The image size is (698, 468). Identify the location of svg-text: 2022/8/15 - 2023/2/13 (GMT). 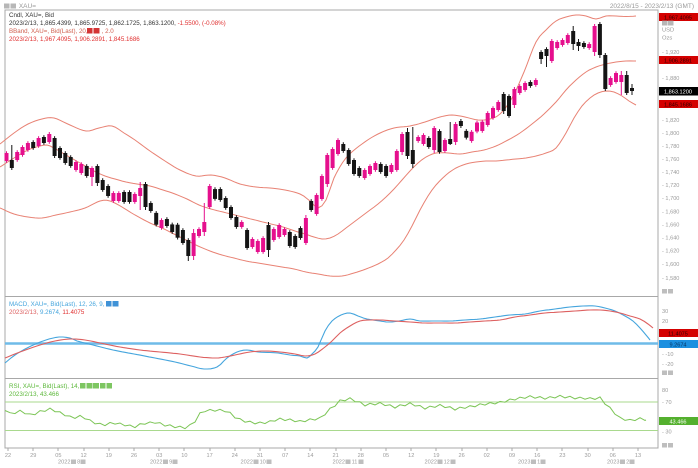
(652, 6).